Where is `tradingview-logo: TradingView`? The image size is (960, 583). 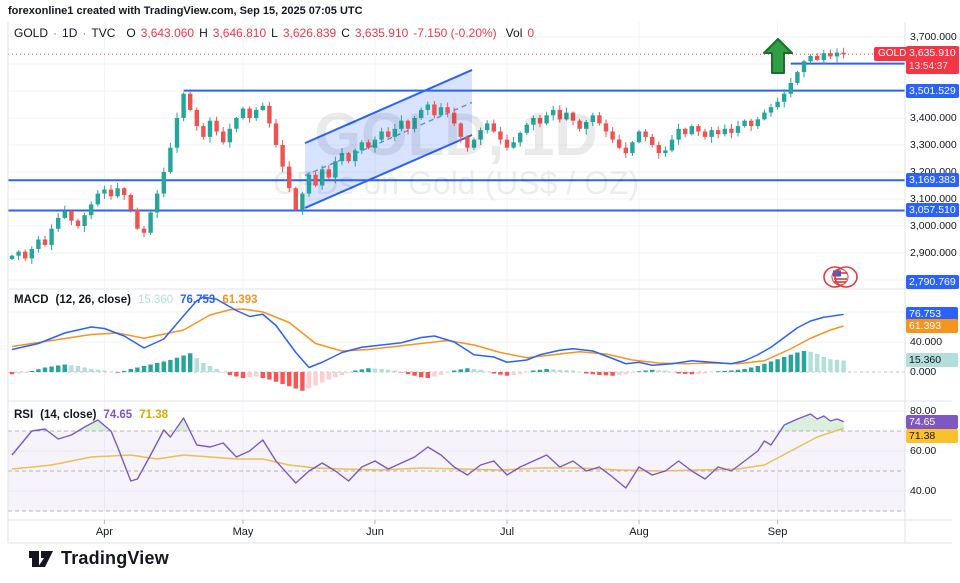
tradingview-logo: TradingView is located at coordinates (98, 558).